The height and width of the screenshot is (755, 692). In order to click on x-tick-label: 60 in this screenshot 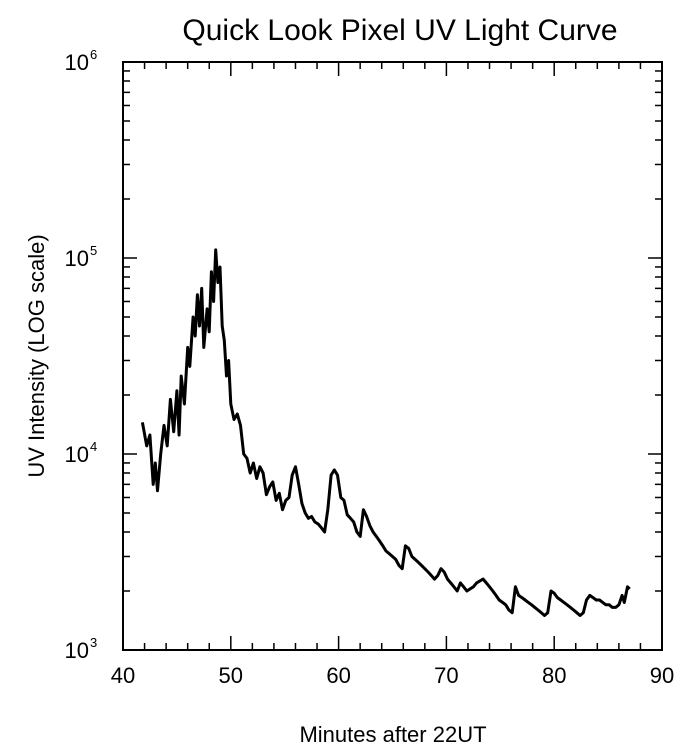, I will do `click(338, 675)`.